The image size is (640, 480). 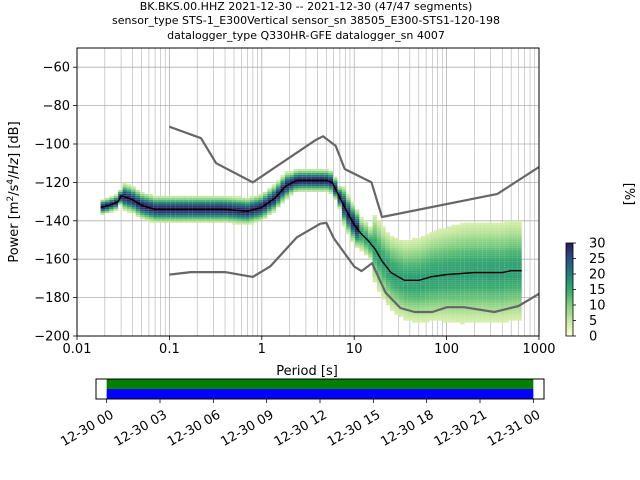 I want to click on time-tick-label: 12-30 03, so click(x=141, y=429).